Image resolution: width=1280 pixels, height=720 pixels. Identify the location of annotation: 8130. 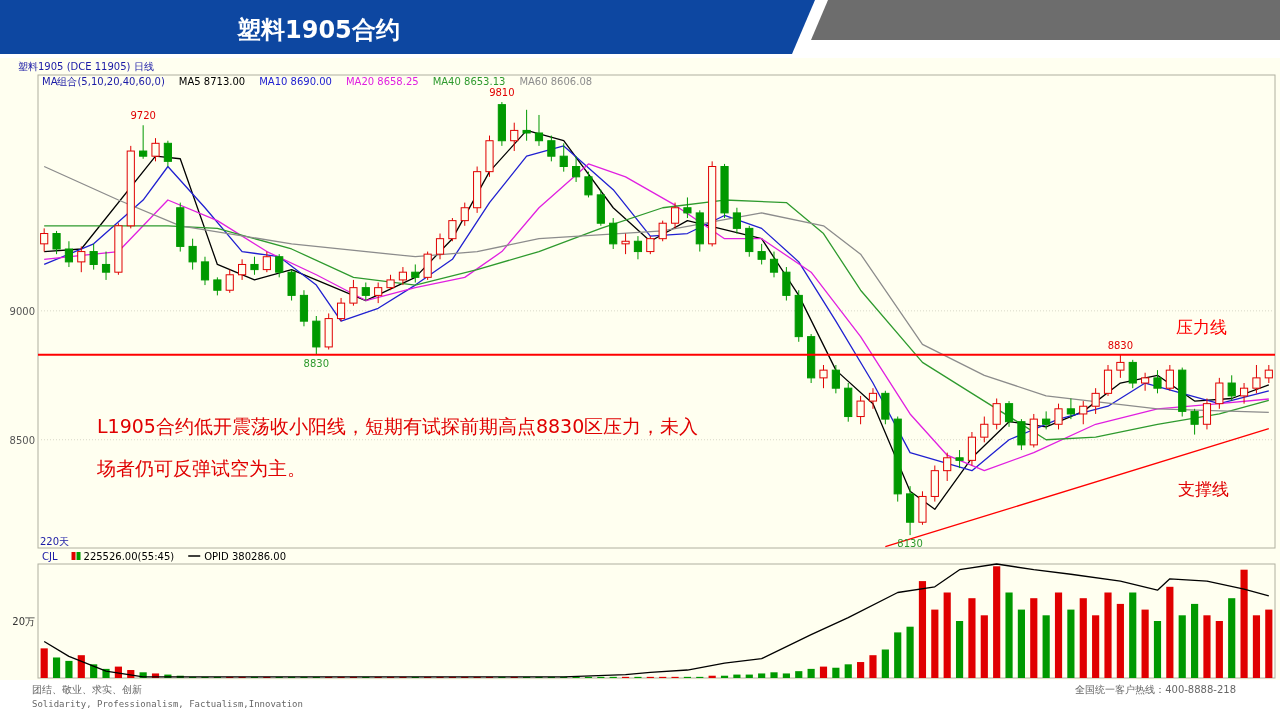
(910, 544).